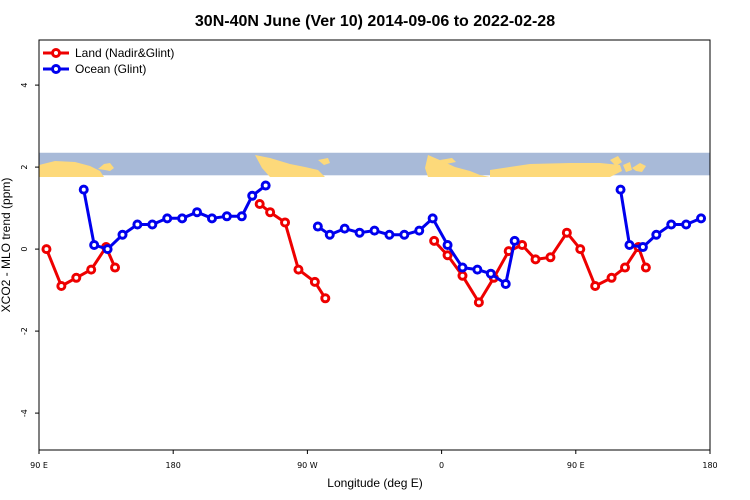 The height and width of the screenshot is (500, 750). What do you see at coordinates (374, 460) in the screenshot?
I see `x-axis: 90 E 180 90 W 0 90 E 180` at bounding box center [374, 460].